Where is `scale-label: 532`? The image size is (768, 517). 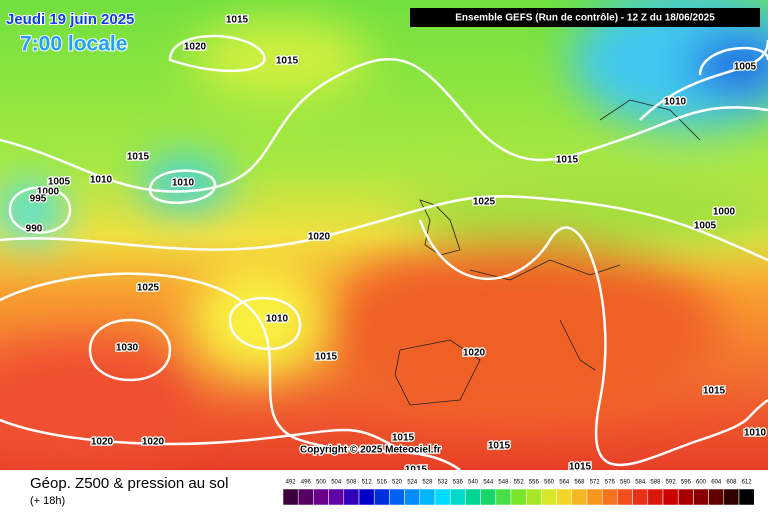
scale-label: 532 is located at coordinates (443, 483).